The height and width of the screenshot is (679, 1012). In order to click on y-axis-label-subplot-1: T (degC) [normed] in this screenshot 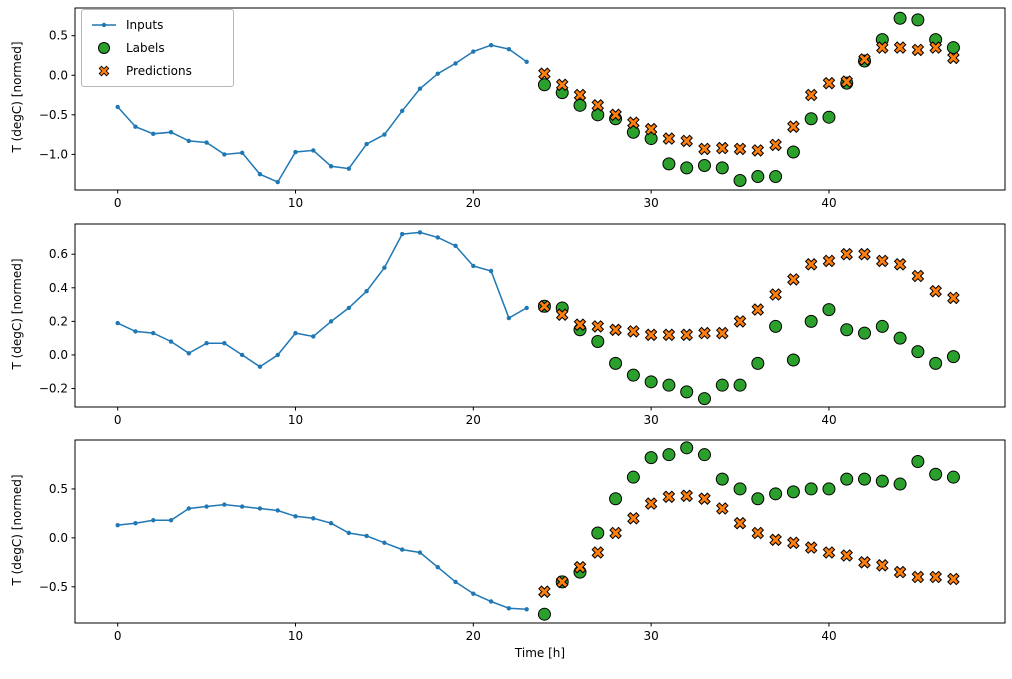, I will do `click(17, 97)`.